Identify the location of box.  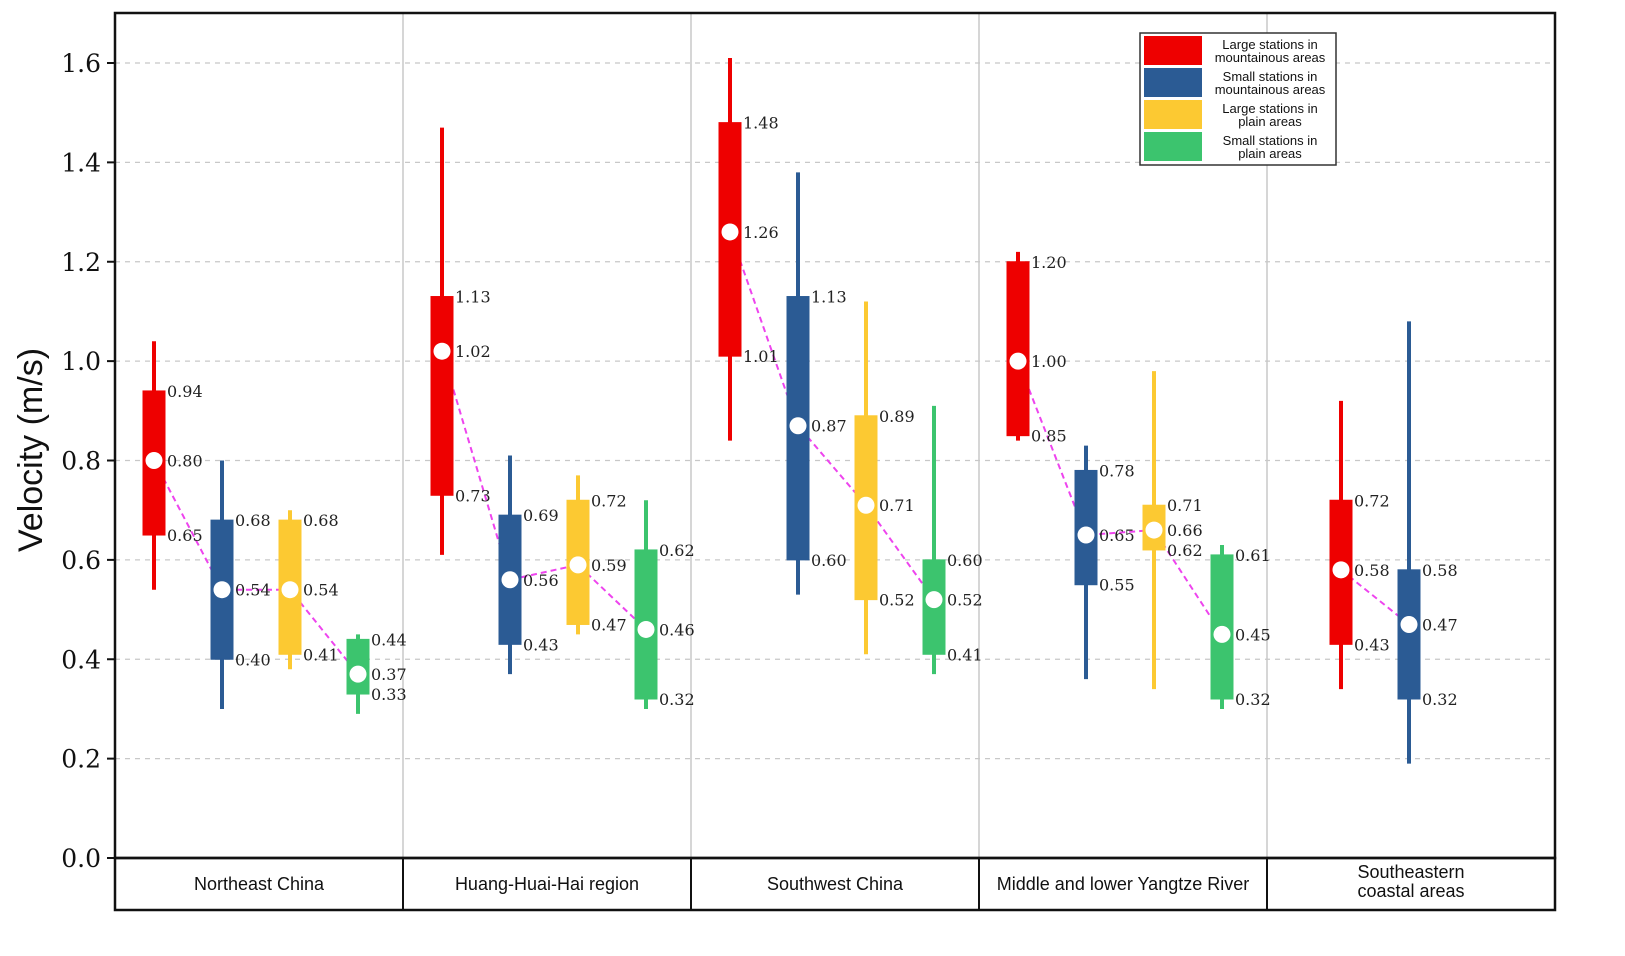
(1018, 349).